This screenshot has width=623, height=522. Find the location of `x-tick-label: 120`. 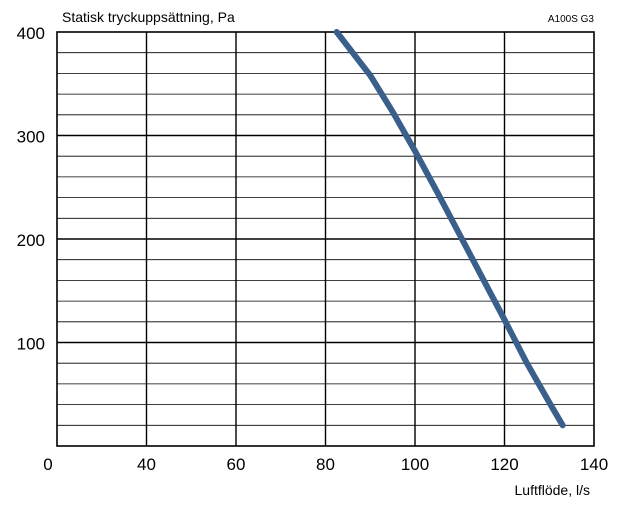

x-tick-label: 120 is located at coordinates (504, 464).